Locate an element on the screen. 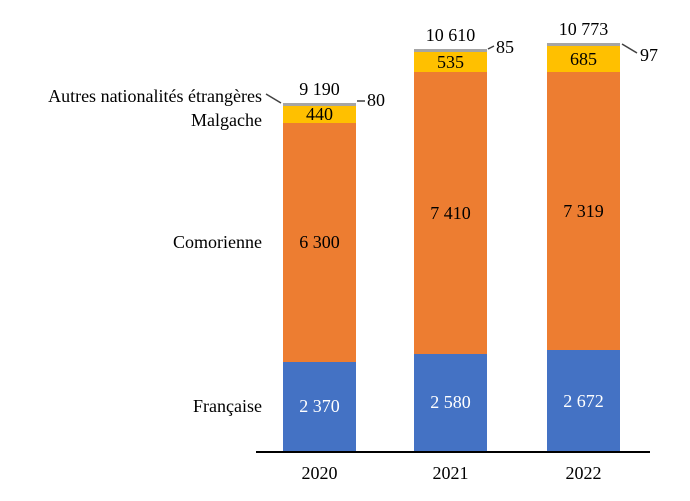 The image size is (690, 501). bar-segment-francaise-2020: 2 370 is located at coordinates (319, 406).